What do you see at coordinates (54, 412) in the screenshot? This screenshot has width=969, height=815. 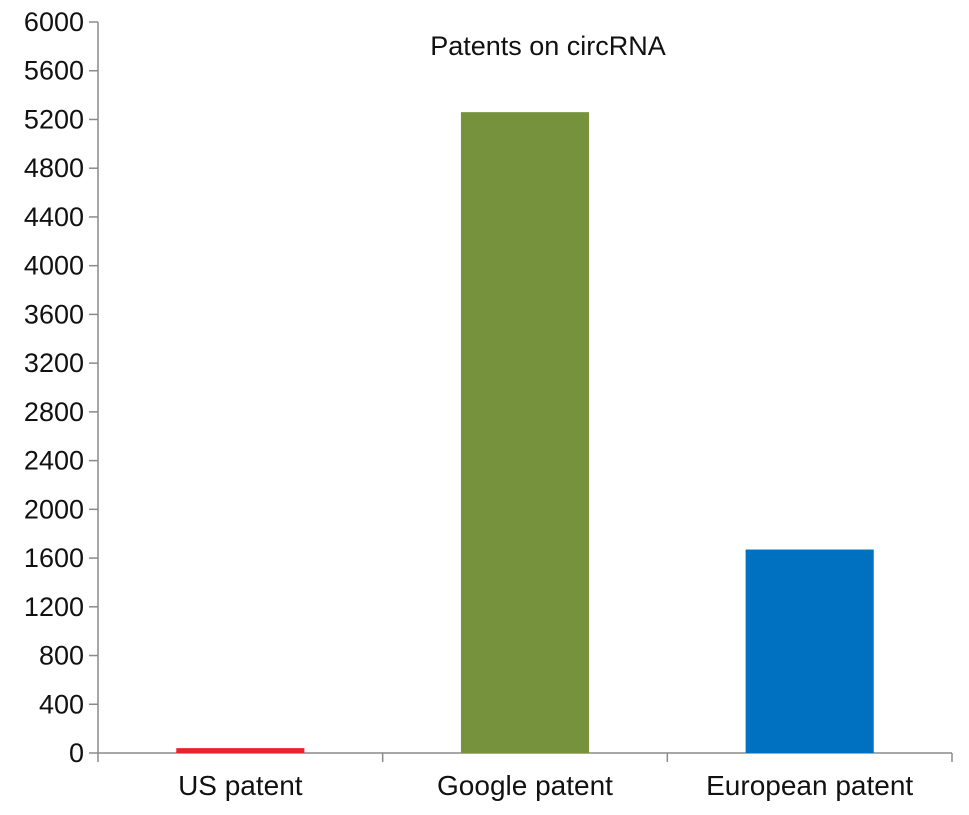 I see `y-tick-label: 2800` at bounding box center [54, 412].